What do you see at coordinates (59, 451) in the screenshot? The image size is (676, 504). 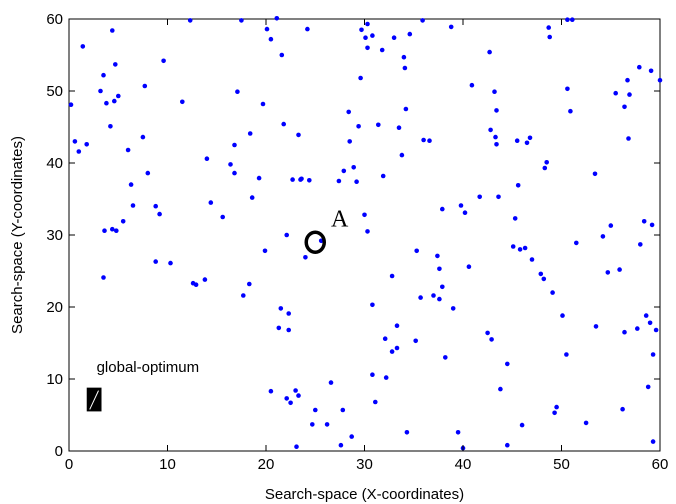 I see `y-tick-label: 0` at bounding box center [59, 451].